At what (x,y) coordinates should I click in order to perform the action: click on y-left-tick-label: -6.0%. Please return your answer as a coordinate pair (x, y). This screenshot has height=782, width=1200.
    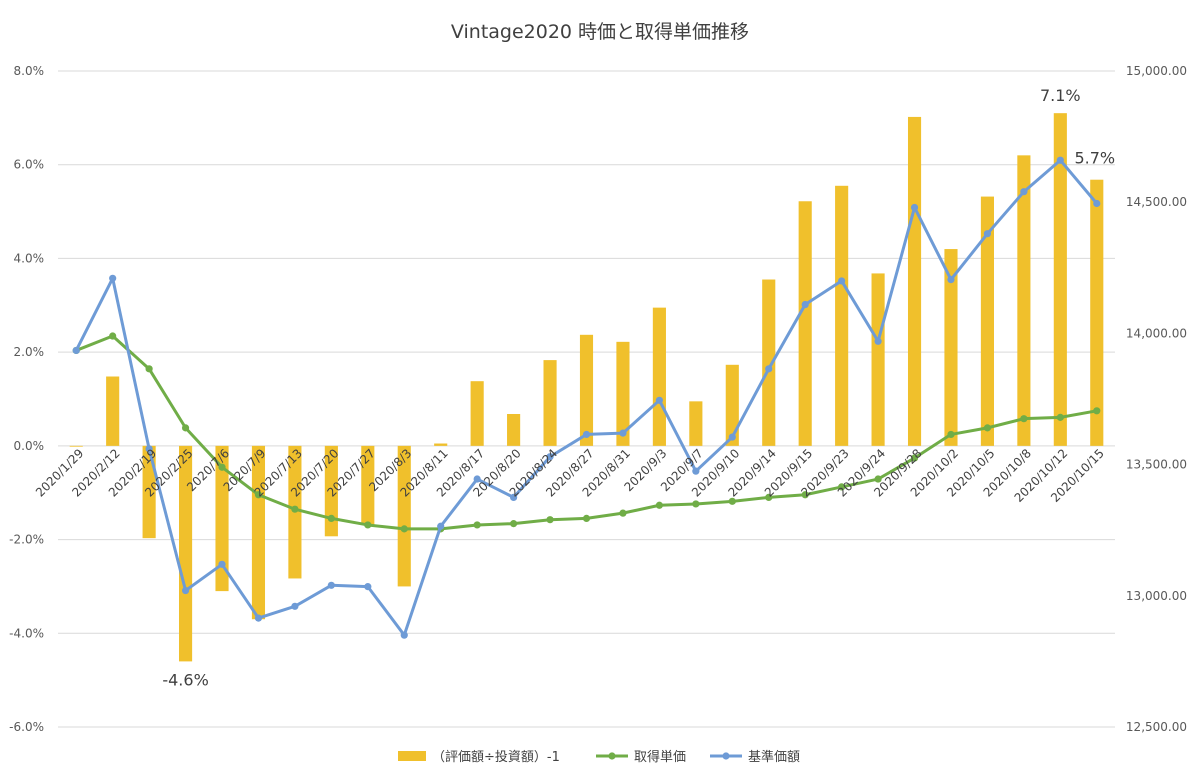
    Looking at the image, I should click on (26, 727).